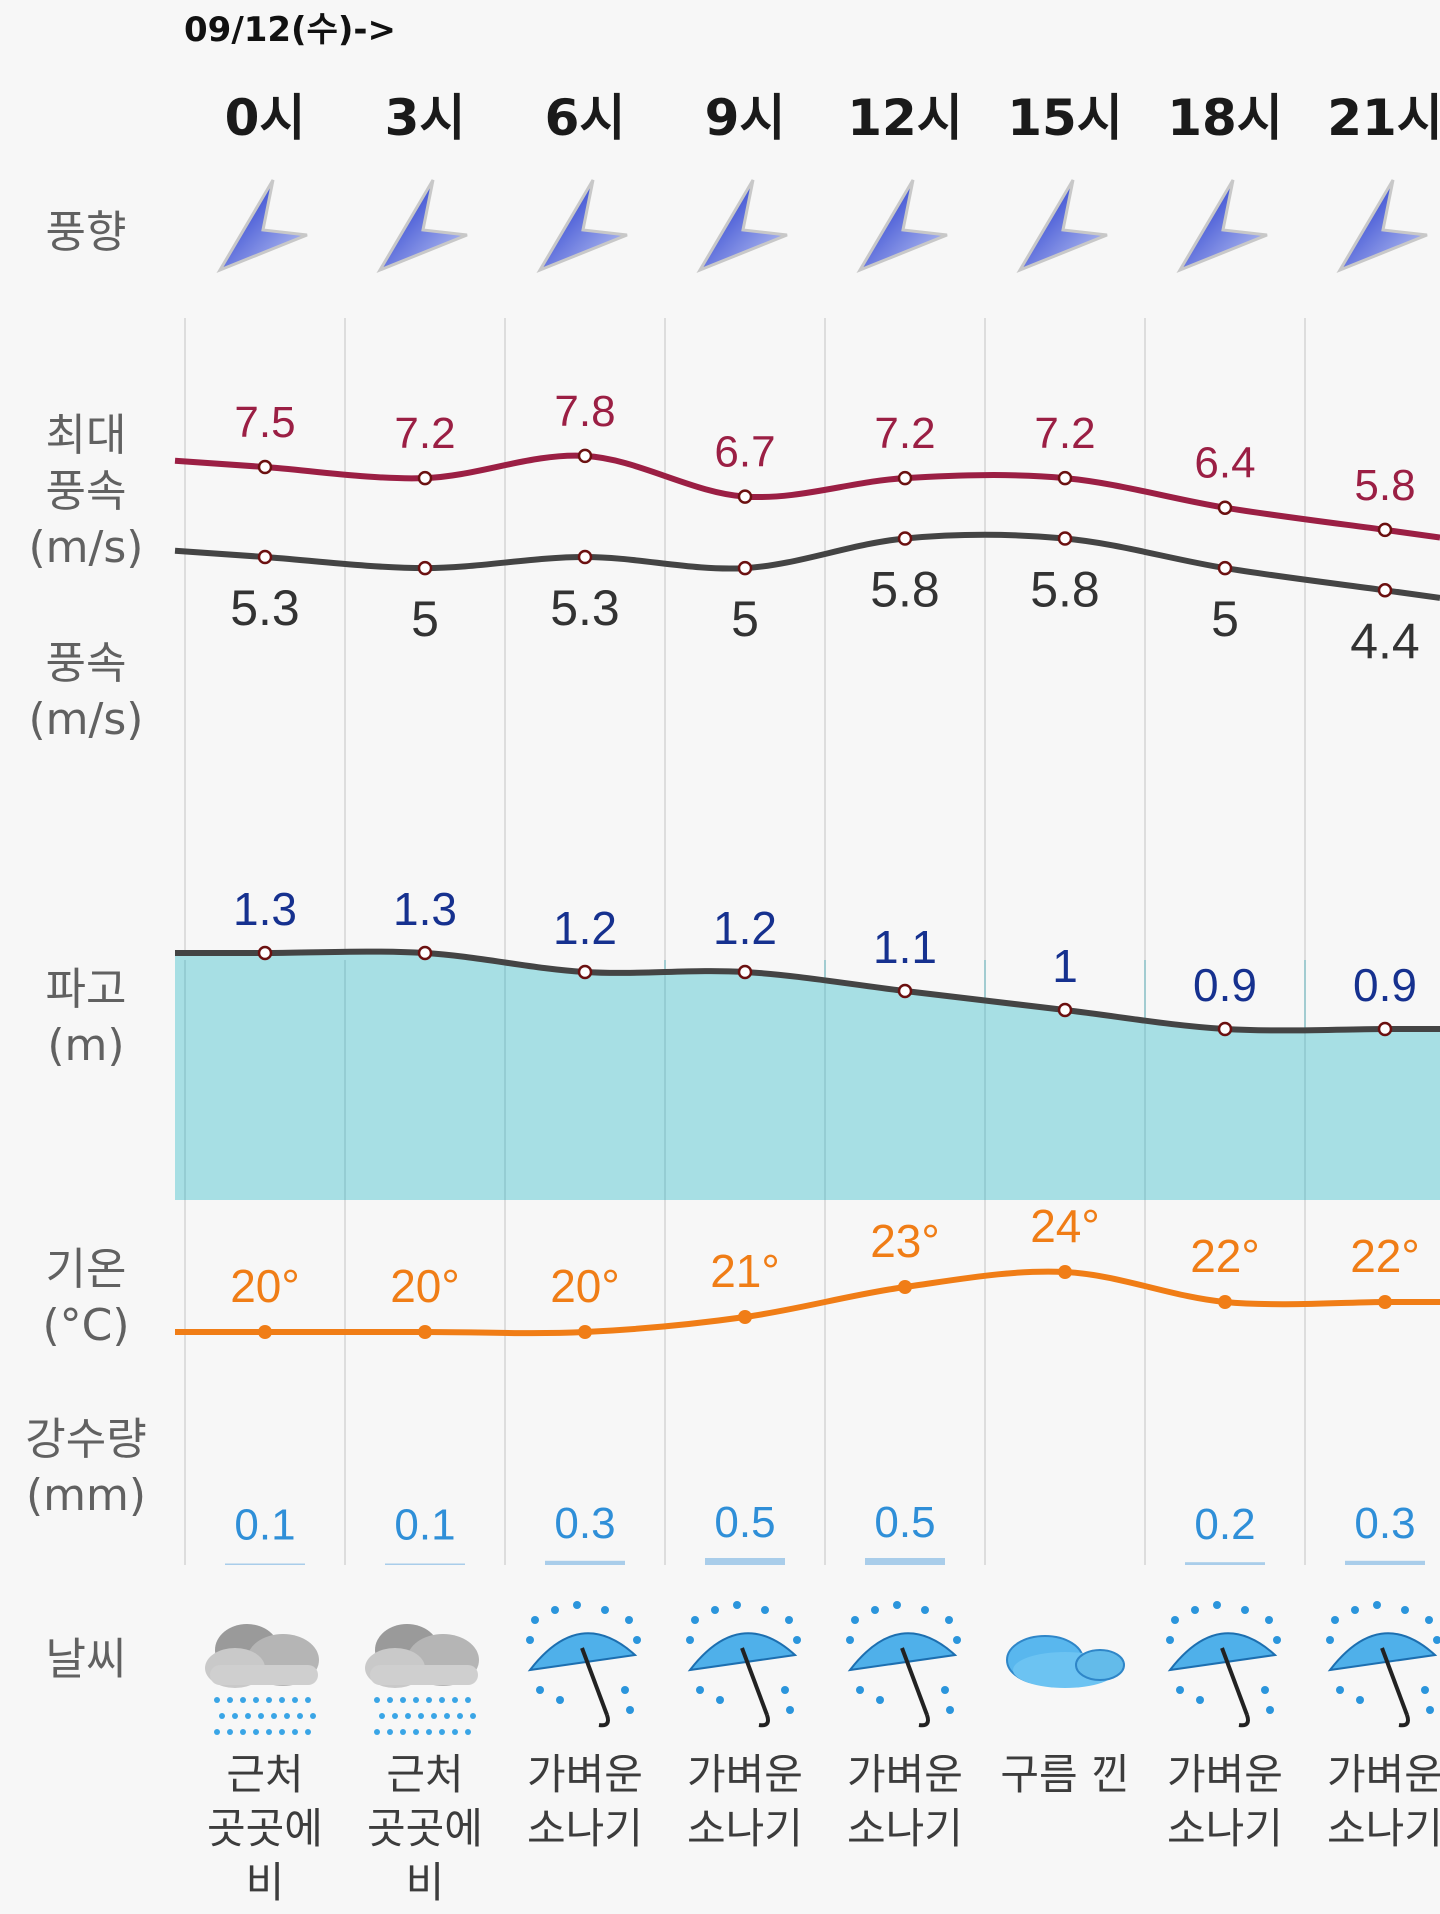 The width and height of the screenshot is (1440, 1914). Describe the element at coordinates (585, 118) in the screenshot. I see `hour-label: 6시` at that location.